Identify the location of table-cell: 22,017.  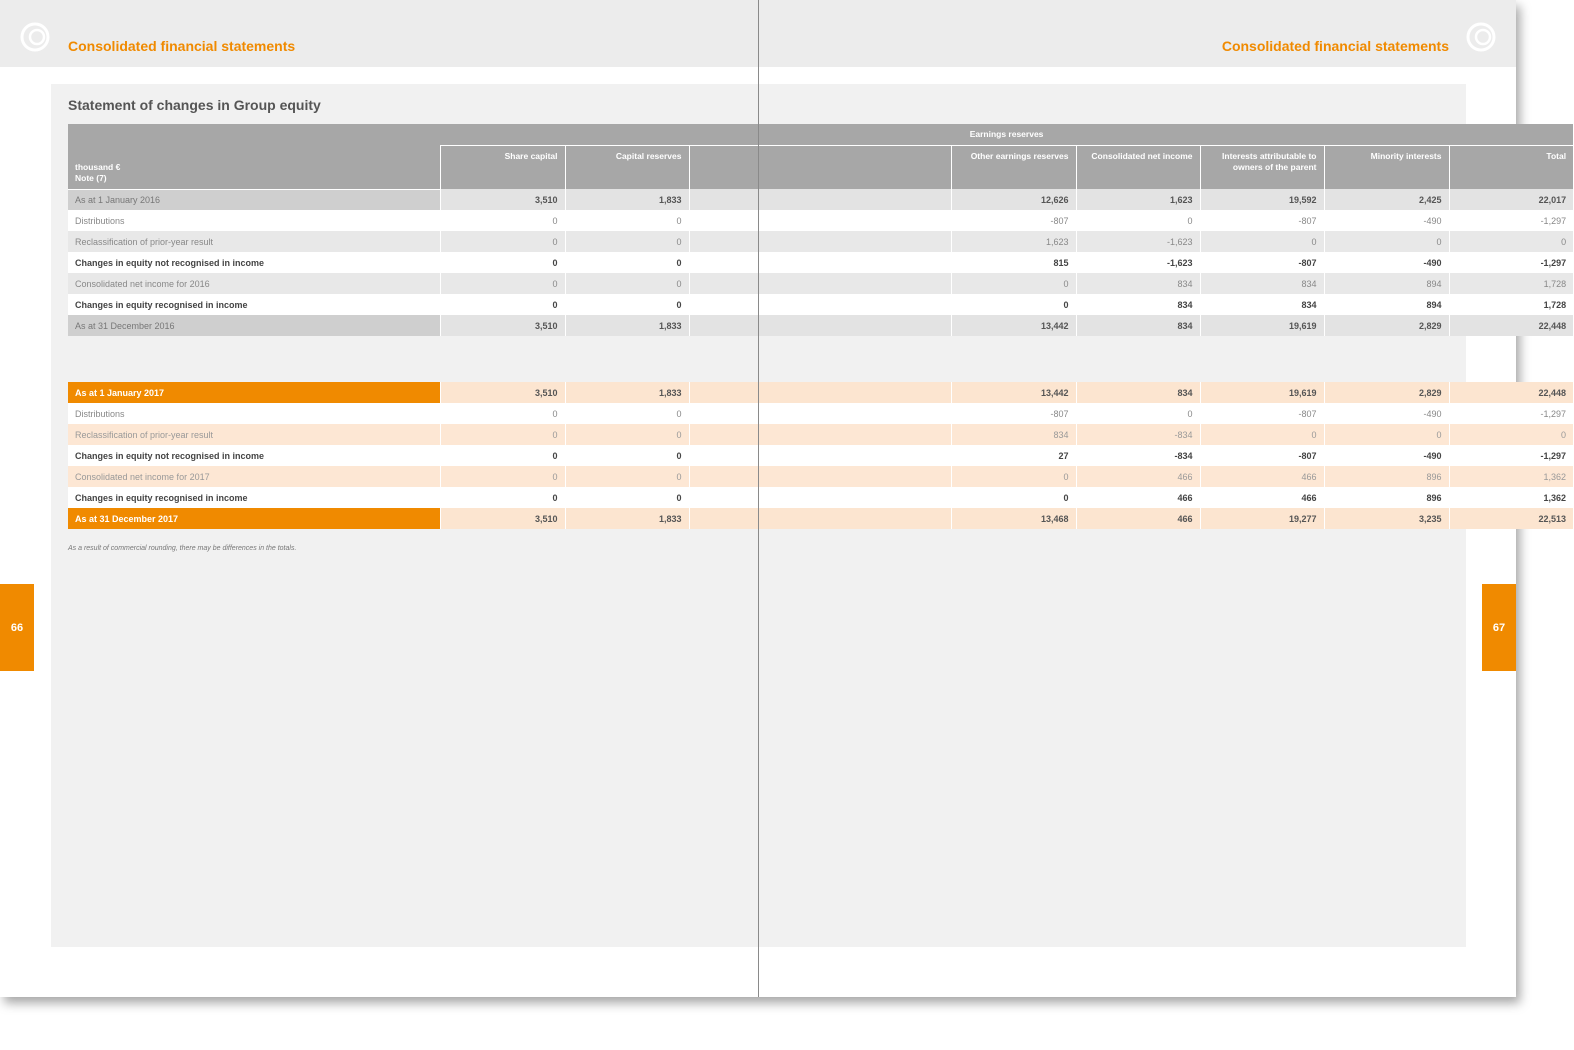
(1511, 199).